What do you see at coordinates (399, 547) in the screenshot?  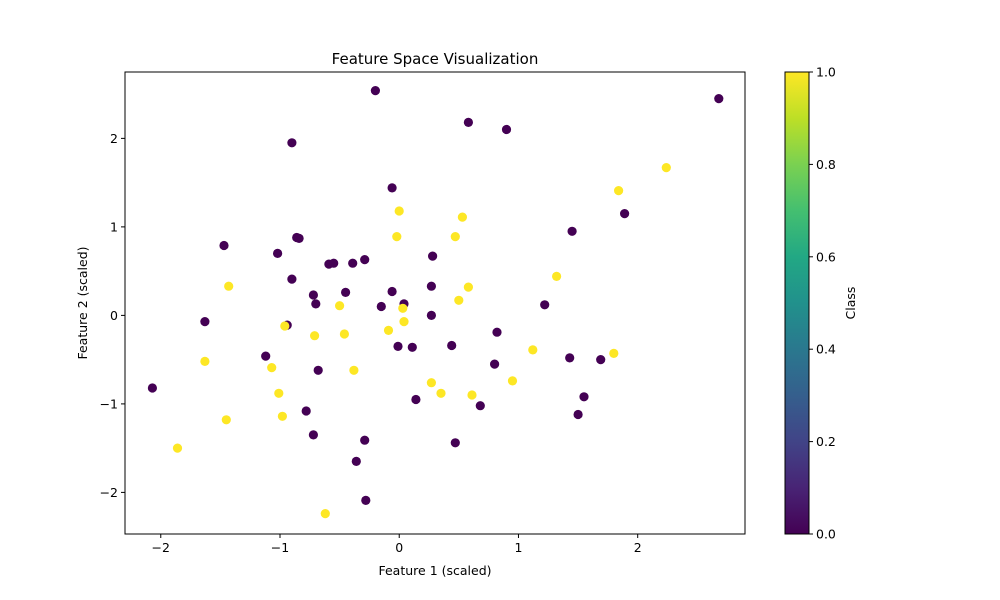 I see `x-tick-label: 0` at bounding box center [399, 547].